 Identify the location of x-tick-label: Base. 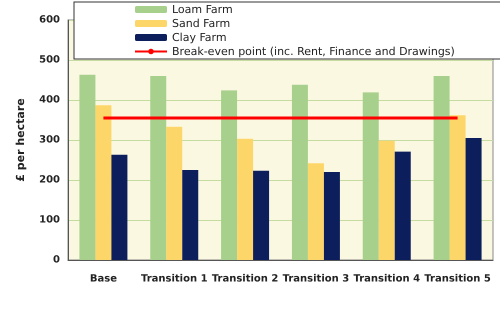
(104, 279).